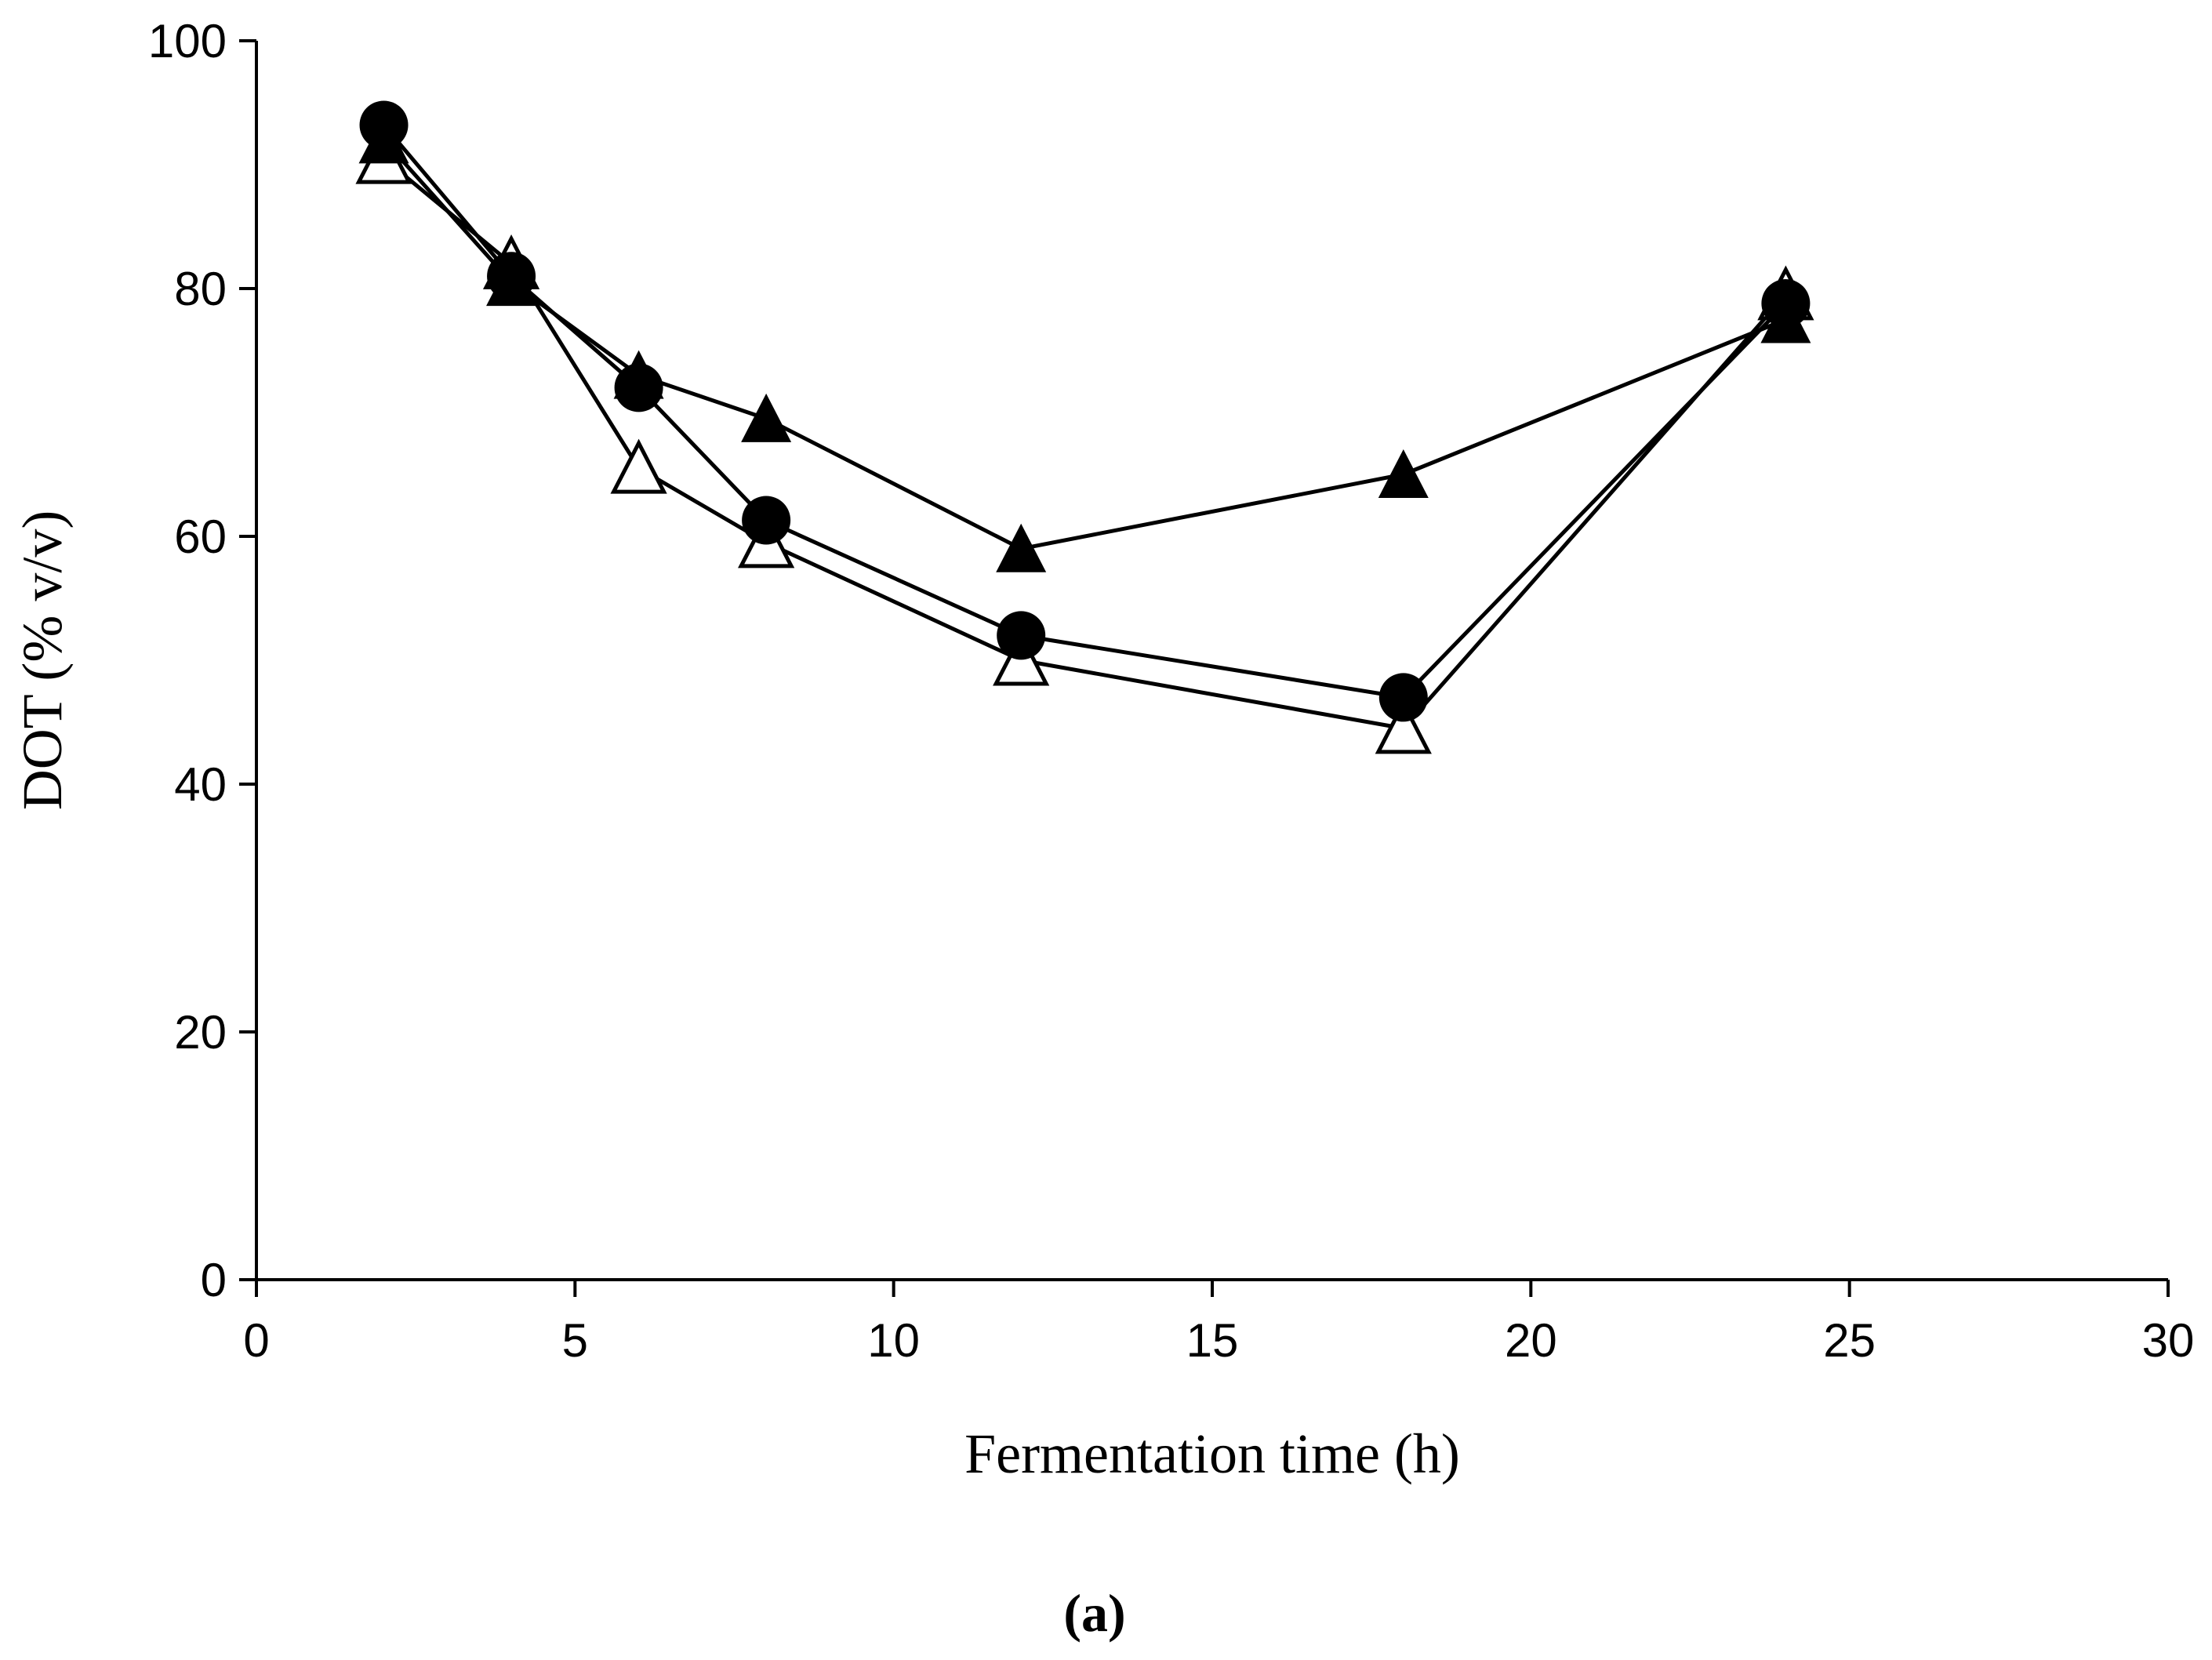 Image resolution: width=2212 pixels, height=1660 pixels. I want to click on y-tick-label: 40, so click(200, 784).